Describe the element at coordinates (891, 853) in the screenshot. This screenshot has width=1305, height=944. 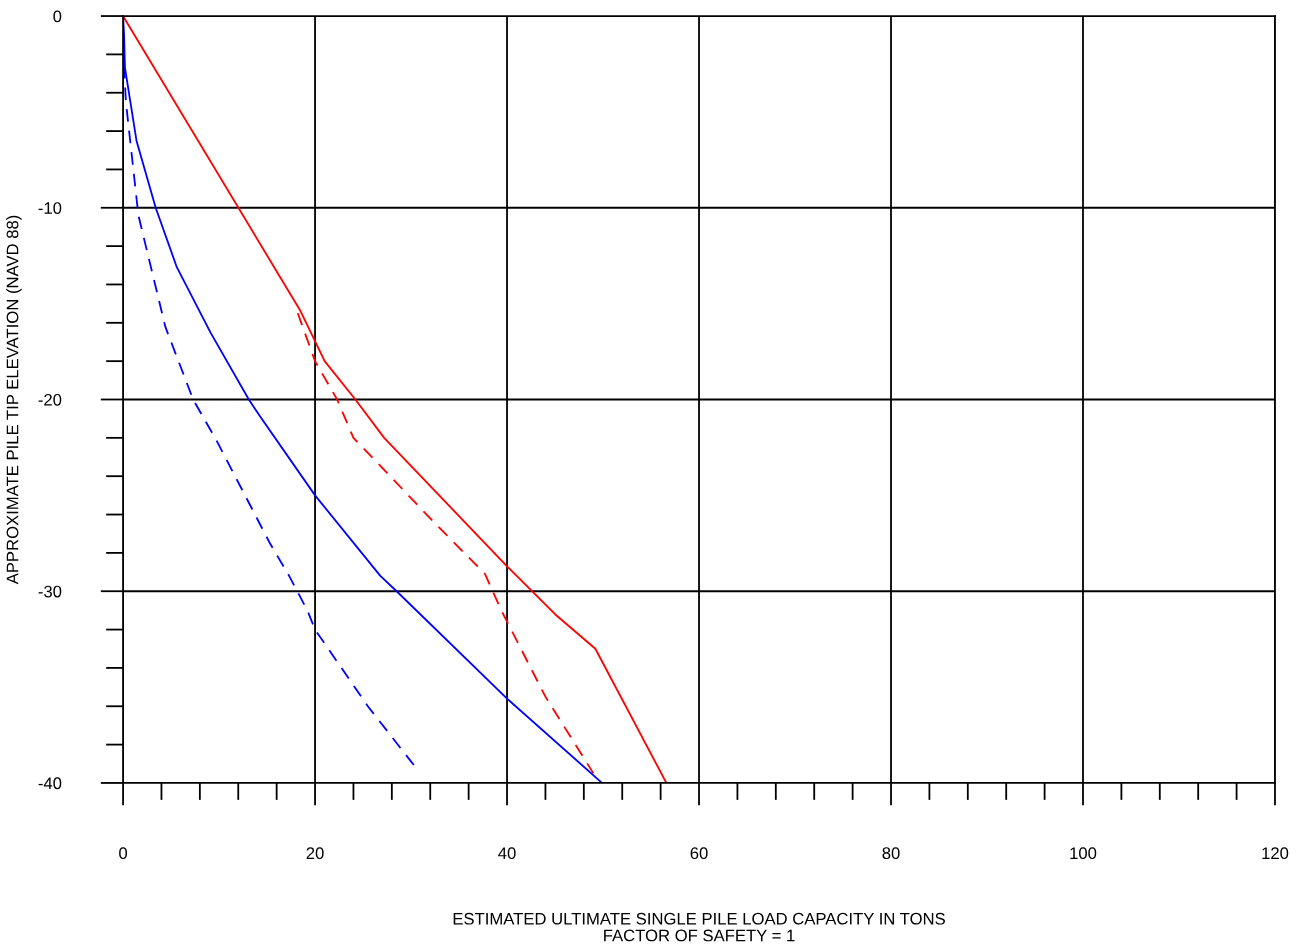
I see `x-tick-label: 80` at that location.